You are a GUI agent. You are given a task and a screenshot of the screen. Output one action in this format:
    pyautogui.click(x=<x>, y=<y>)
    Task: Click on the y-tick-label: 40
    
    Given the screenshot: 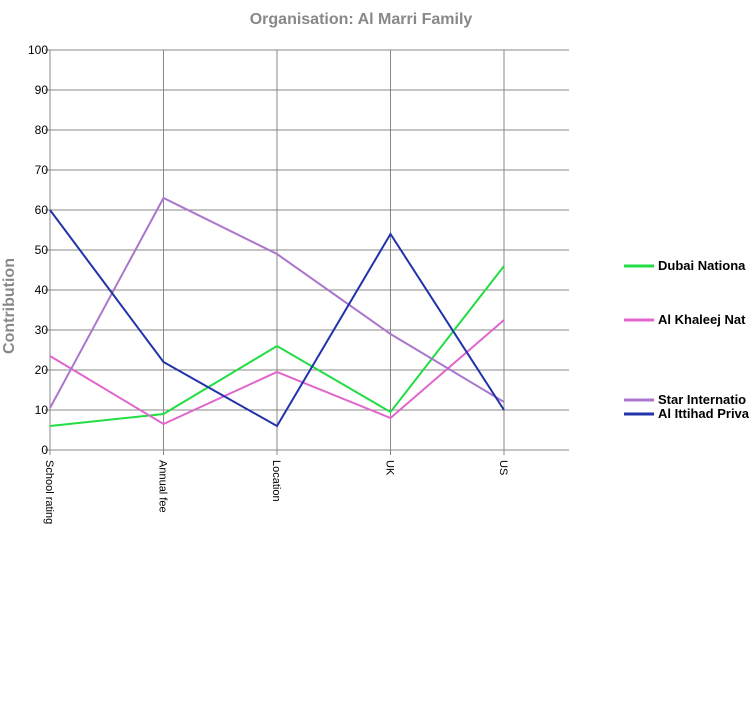 What is the action you would take?
    pyautogui.click(x=42, y=290)
    